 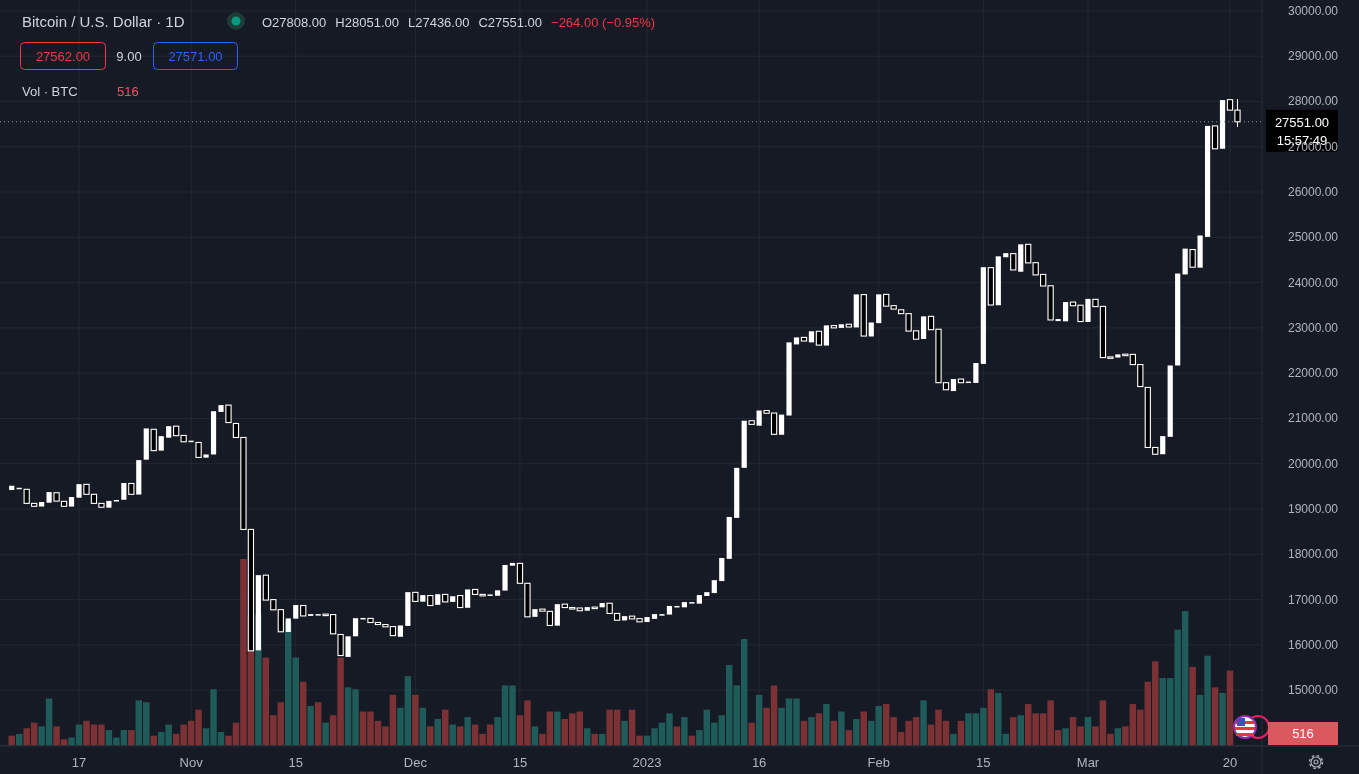 What do you see at coordinates (415, 762) in the screenshot?
I see `x-tick-label: Dec` at bounding box center [415, 762].